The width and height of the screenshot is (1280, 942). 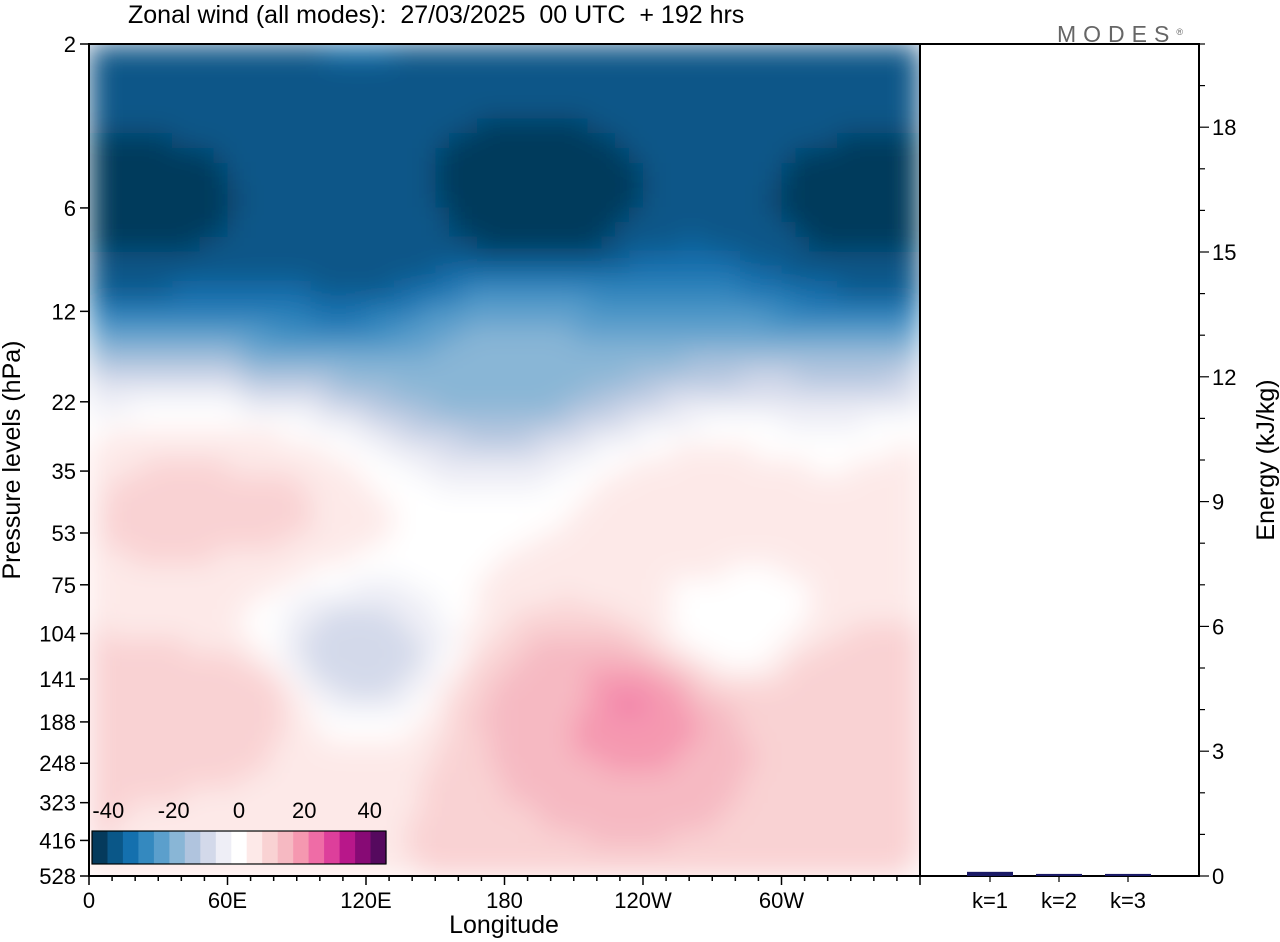 I want to click on colorbar: -40 -20 0 20 40, so click(x=239, y=831).